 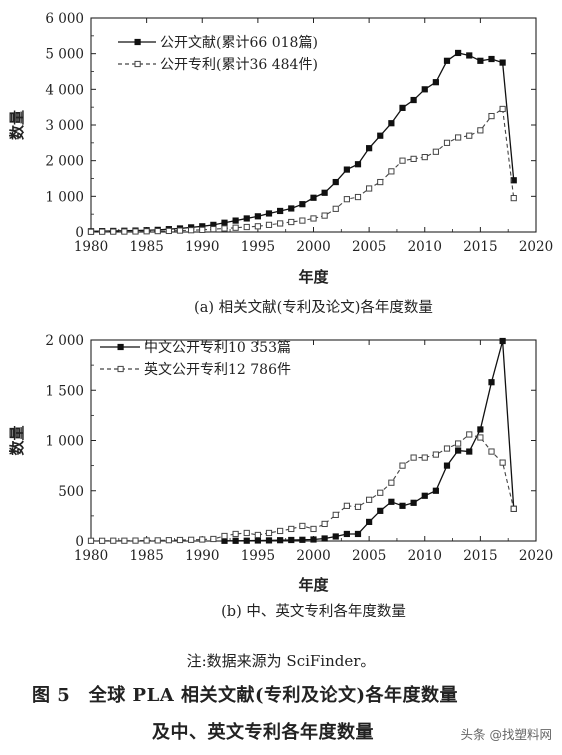 I want to click on x-tick-label: 1980, so click(x=91, y=556).